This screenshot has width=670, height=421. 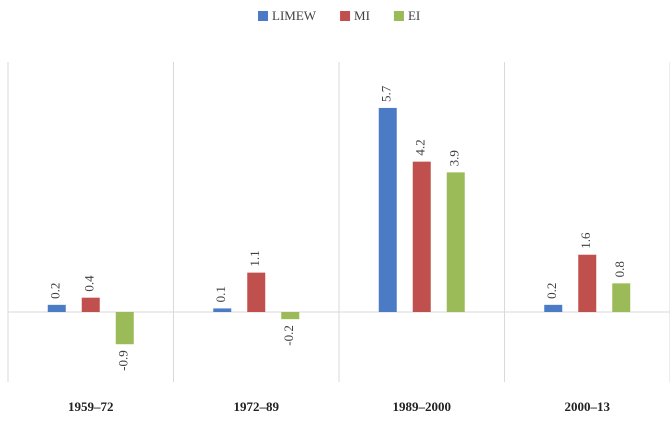 I want to click on data-label: 1.6, so click(x=585, y=240).